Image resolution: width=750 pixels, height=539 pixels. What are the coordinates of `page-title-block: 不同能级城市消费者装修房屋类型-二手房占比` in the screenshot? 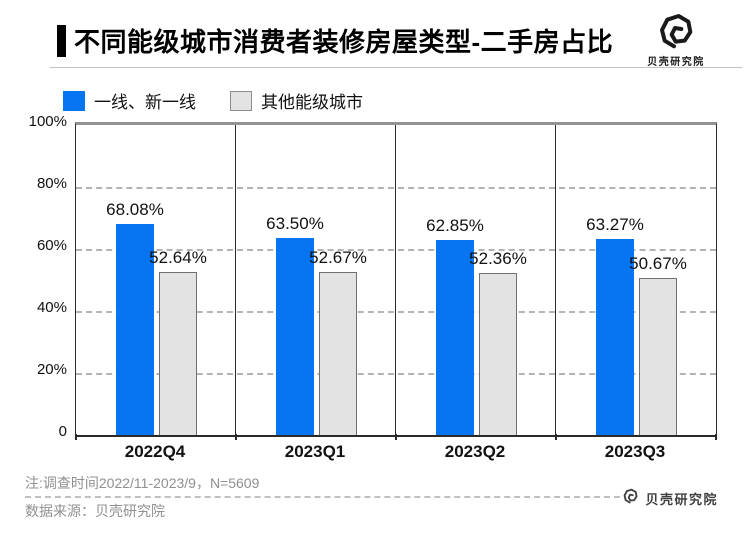 It's located at (335, 40).